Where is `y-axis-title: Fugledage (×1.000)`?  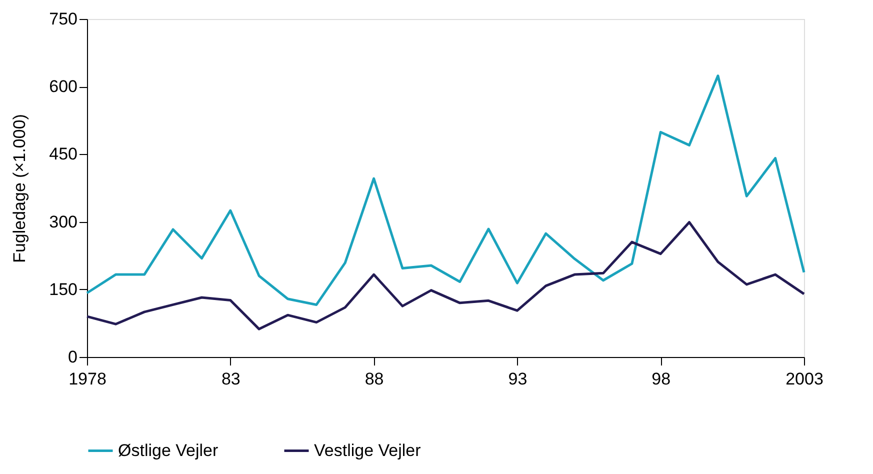
y-axis-title: Fugledage (×1.000) is located at coordinates (20, 188).